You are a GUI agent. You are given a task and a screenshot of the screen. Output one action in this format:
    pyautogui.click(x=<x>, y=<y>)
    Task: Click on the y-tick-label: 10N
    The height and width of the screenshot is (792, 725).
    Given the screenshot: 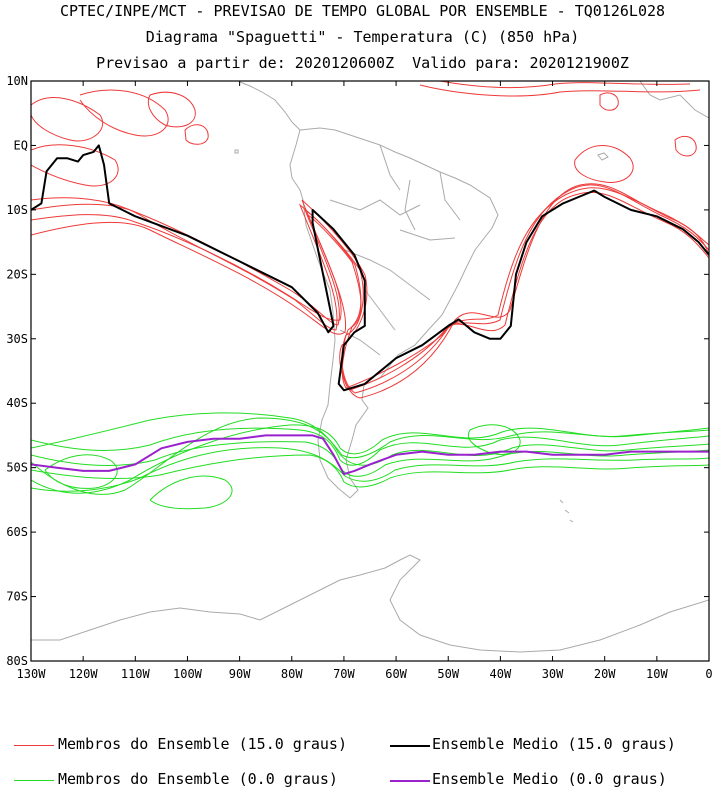 What is the action you would take?
    pyautogui.click(x=17, y=81)
    